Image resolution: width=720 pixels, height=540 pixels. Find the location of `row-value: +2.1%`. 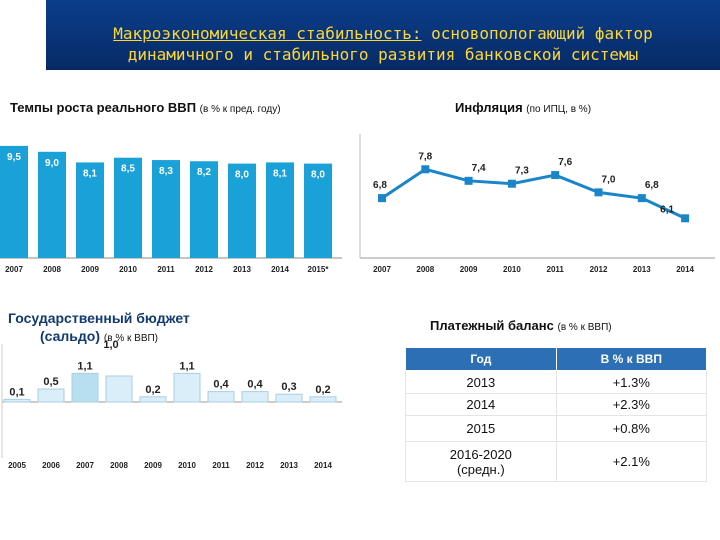

row-value: +2.1% is located at coordinates (631, 461).